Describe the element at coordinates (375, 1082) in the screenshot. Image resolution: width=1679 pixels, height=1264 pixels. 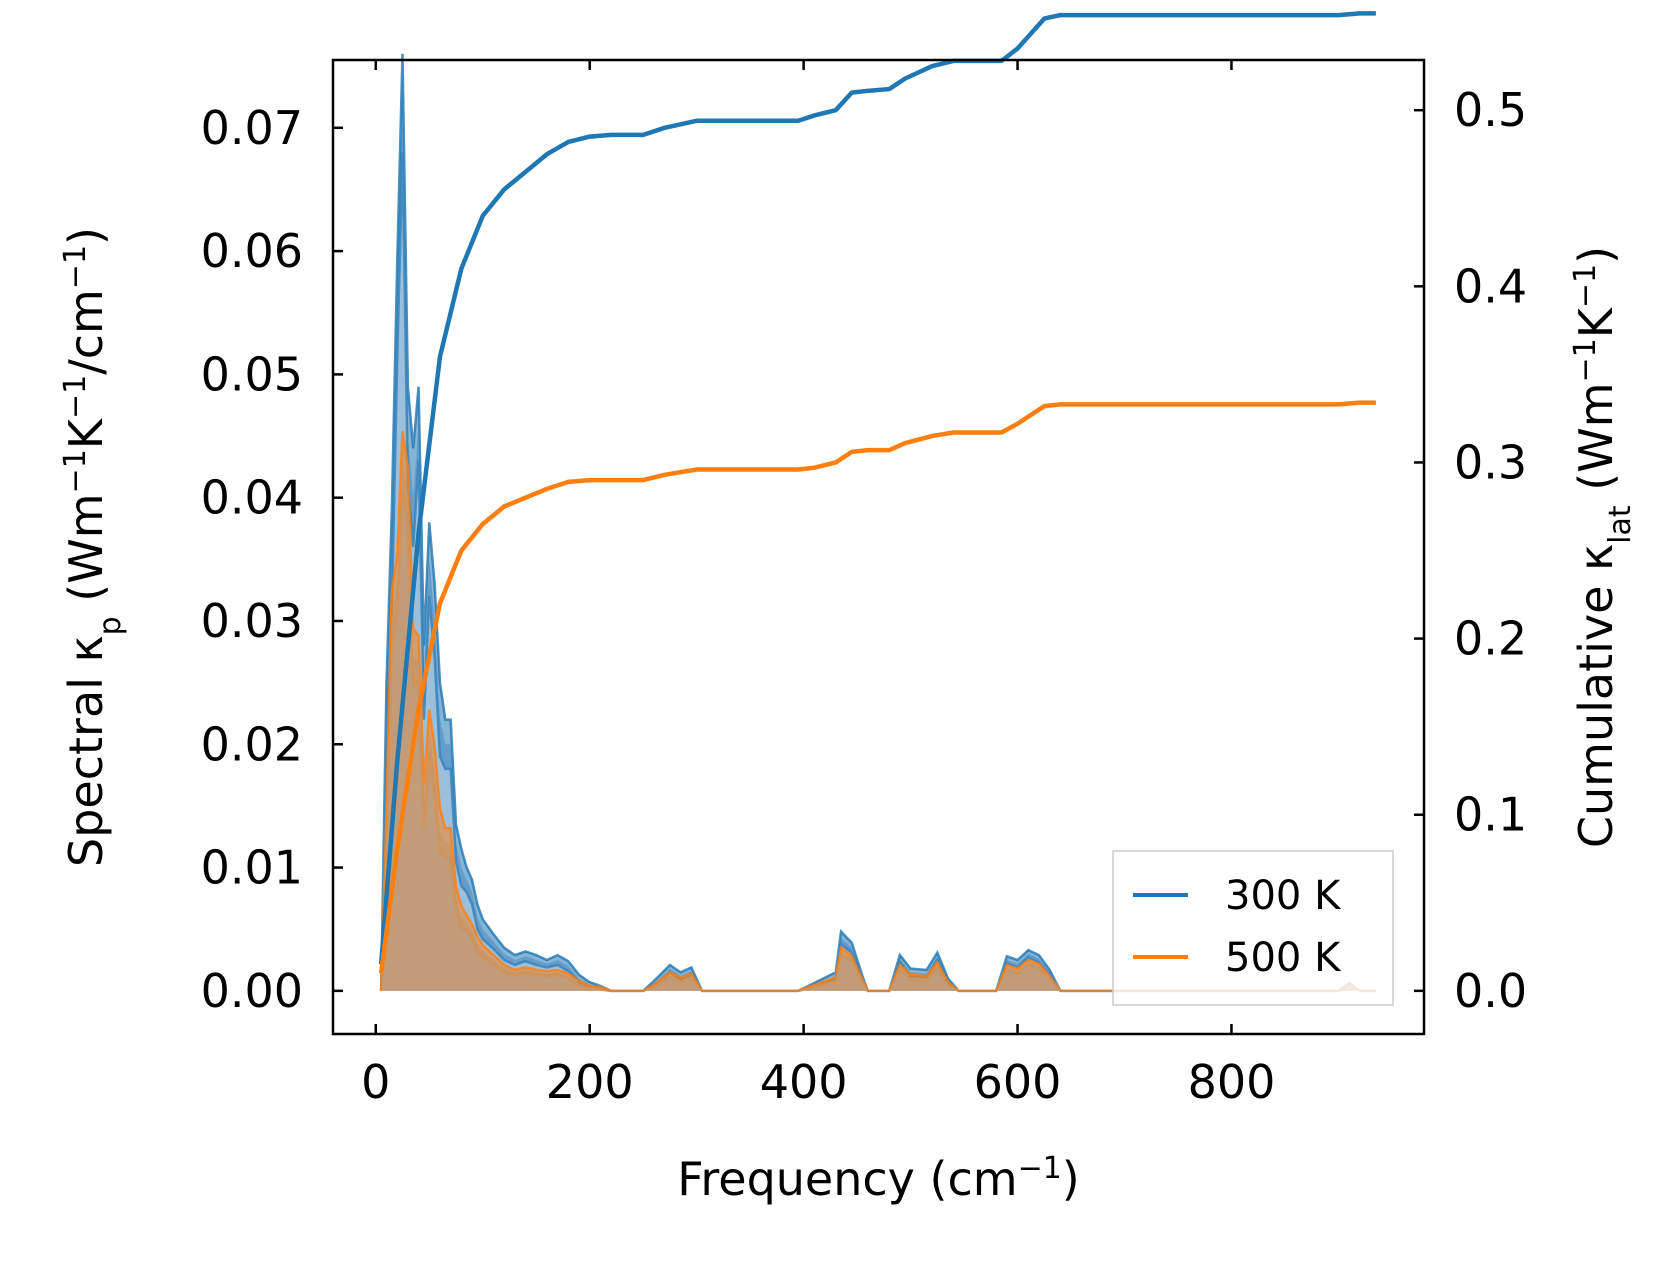
I see `x-tick-label: 0` at that location.